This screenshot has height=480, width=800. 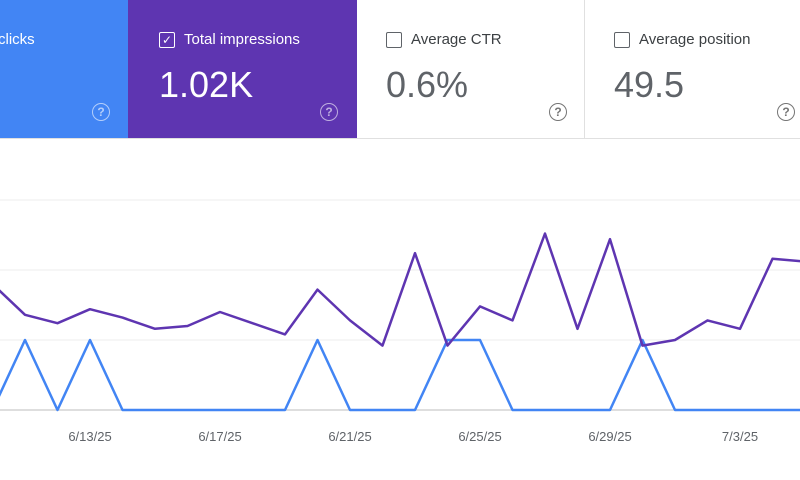 What do you see at coordinates (427, 84) in the screenshot?
I see `card-value: 0.6%` at bounding box center [427, 84].